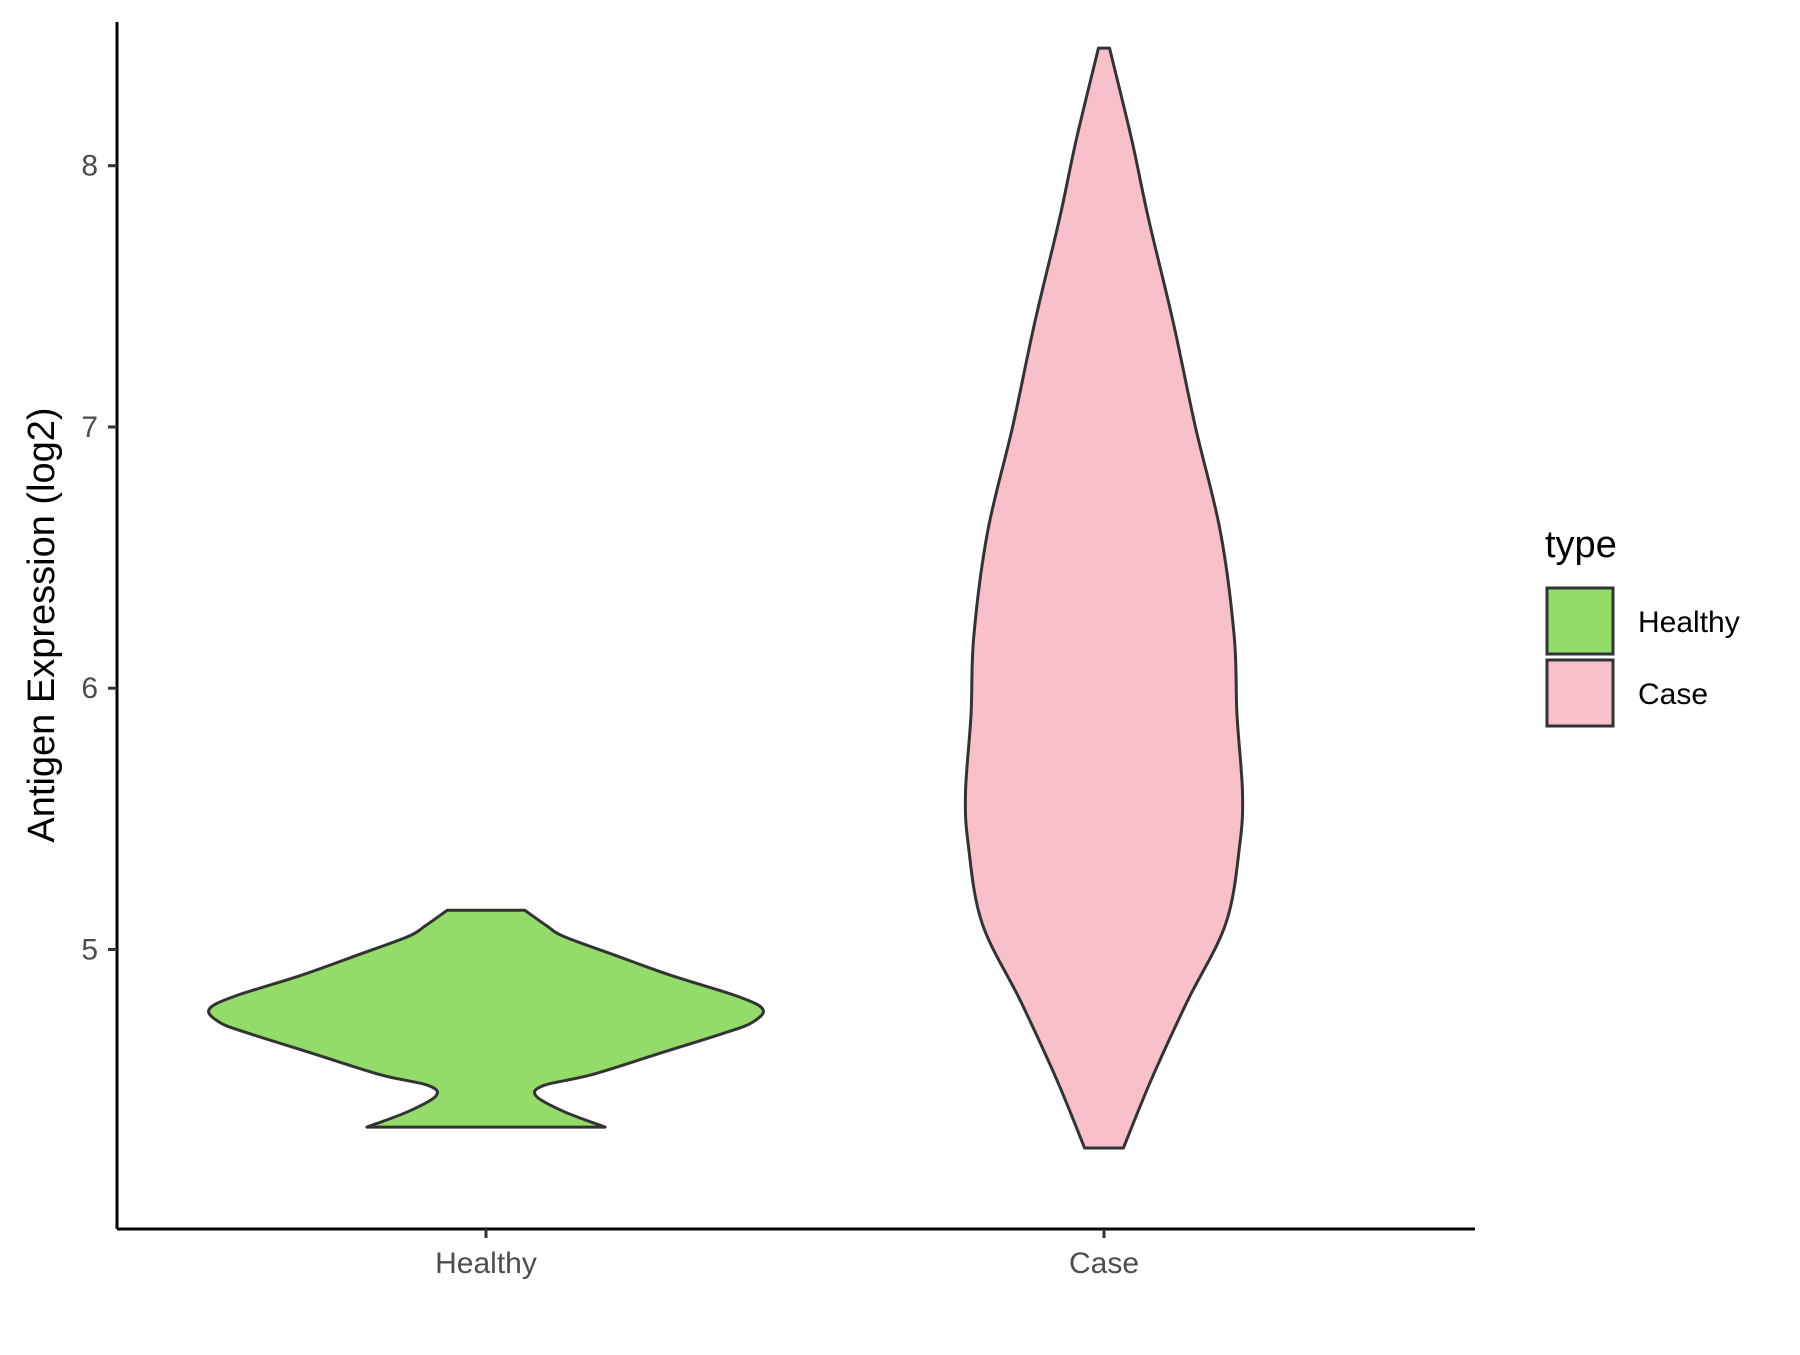  What do you see at coordinates (1673, 694) in the screenshot?
I see `legend-label-case: Case` at bounding box center [1673, 694].